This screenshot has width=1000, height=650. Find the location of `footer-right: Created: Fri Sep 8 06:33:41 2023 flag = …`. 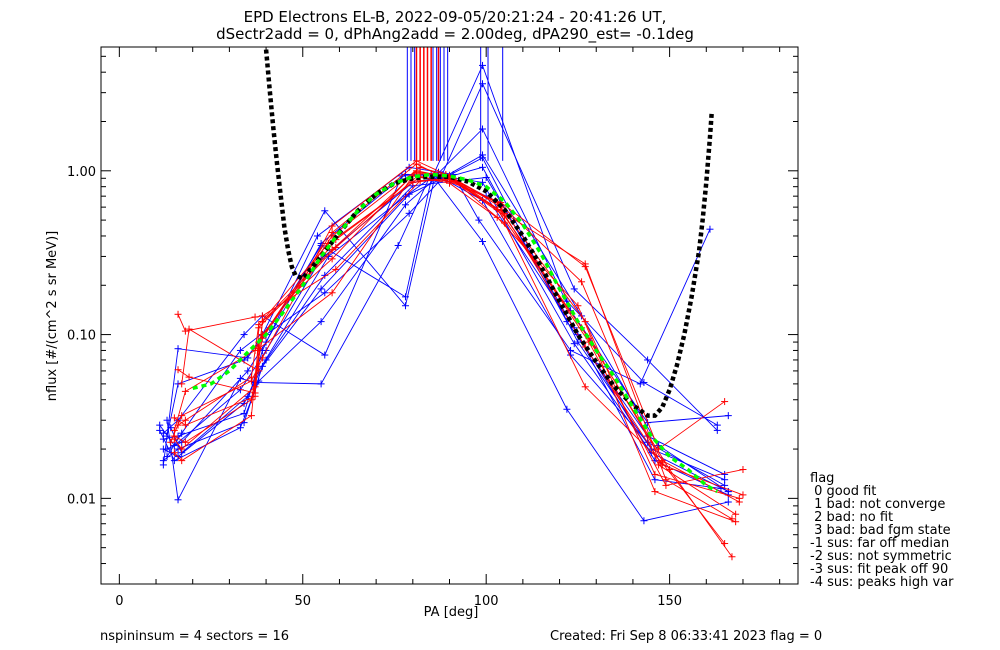

footer-right: Created: Fri Sep 8 06:33:41 2023 flag = … is located at coordinates (686, 636).